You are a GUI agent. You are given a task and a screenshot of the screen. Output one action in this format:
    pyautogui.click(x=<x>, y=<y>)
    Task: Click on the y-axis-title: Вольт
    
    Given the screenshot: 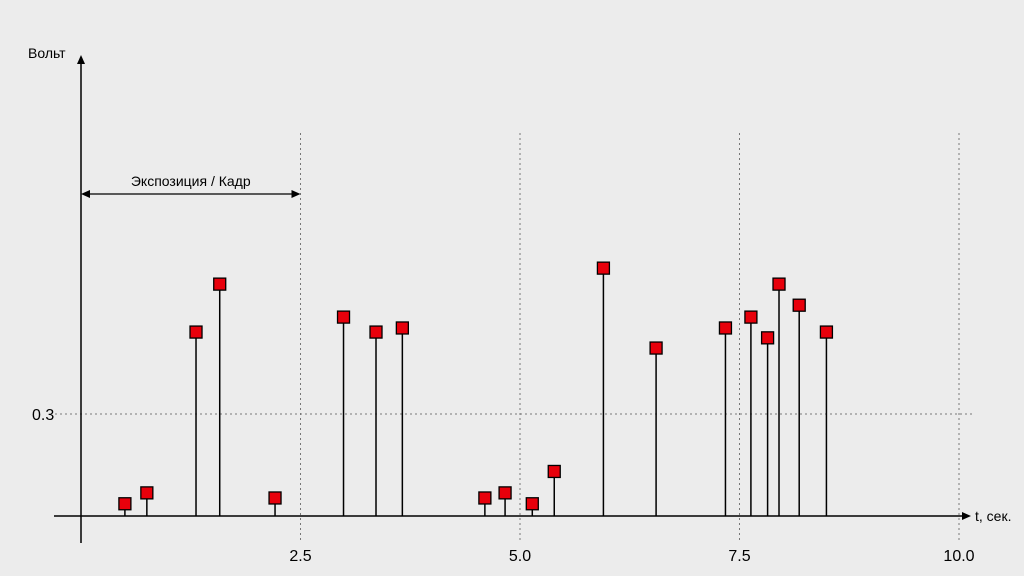 What is the action you would take?
    pyautogui.click(x=47, y=53)
    